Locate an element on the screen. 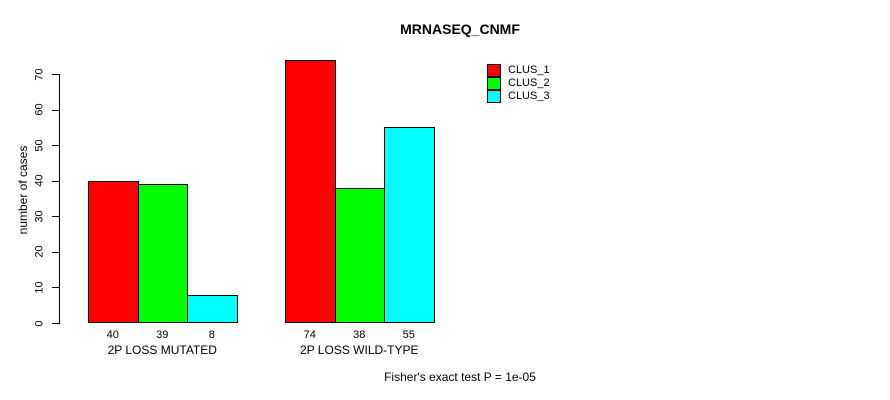 Image resolution: width=890 pixels, height=400 pixels. caption-text: Fisher's exact test P = 1e-05 is located at coordinates (460, 377).